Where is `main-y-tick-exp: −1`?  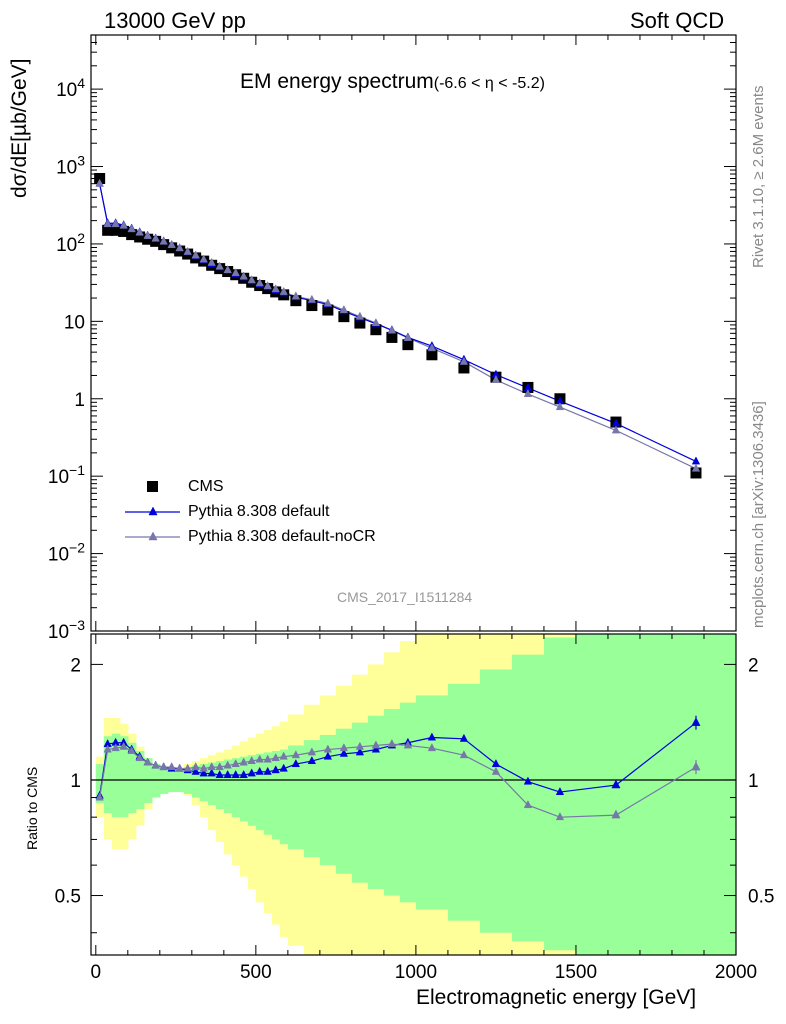
main-y-tick-exp: −1 is located at coordinates (77, 470).